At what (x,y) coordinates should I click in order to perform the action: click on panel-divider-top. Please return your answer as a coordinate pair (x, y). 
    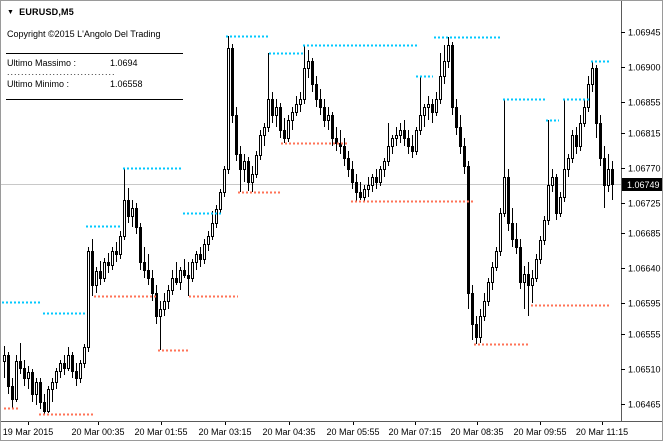
    Looking at the image, I should click on (94, 53).